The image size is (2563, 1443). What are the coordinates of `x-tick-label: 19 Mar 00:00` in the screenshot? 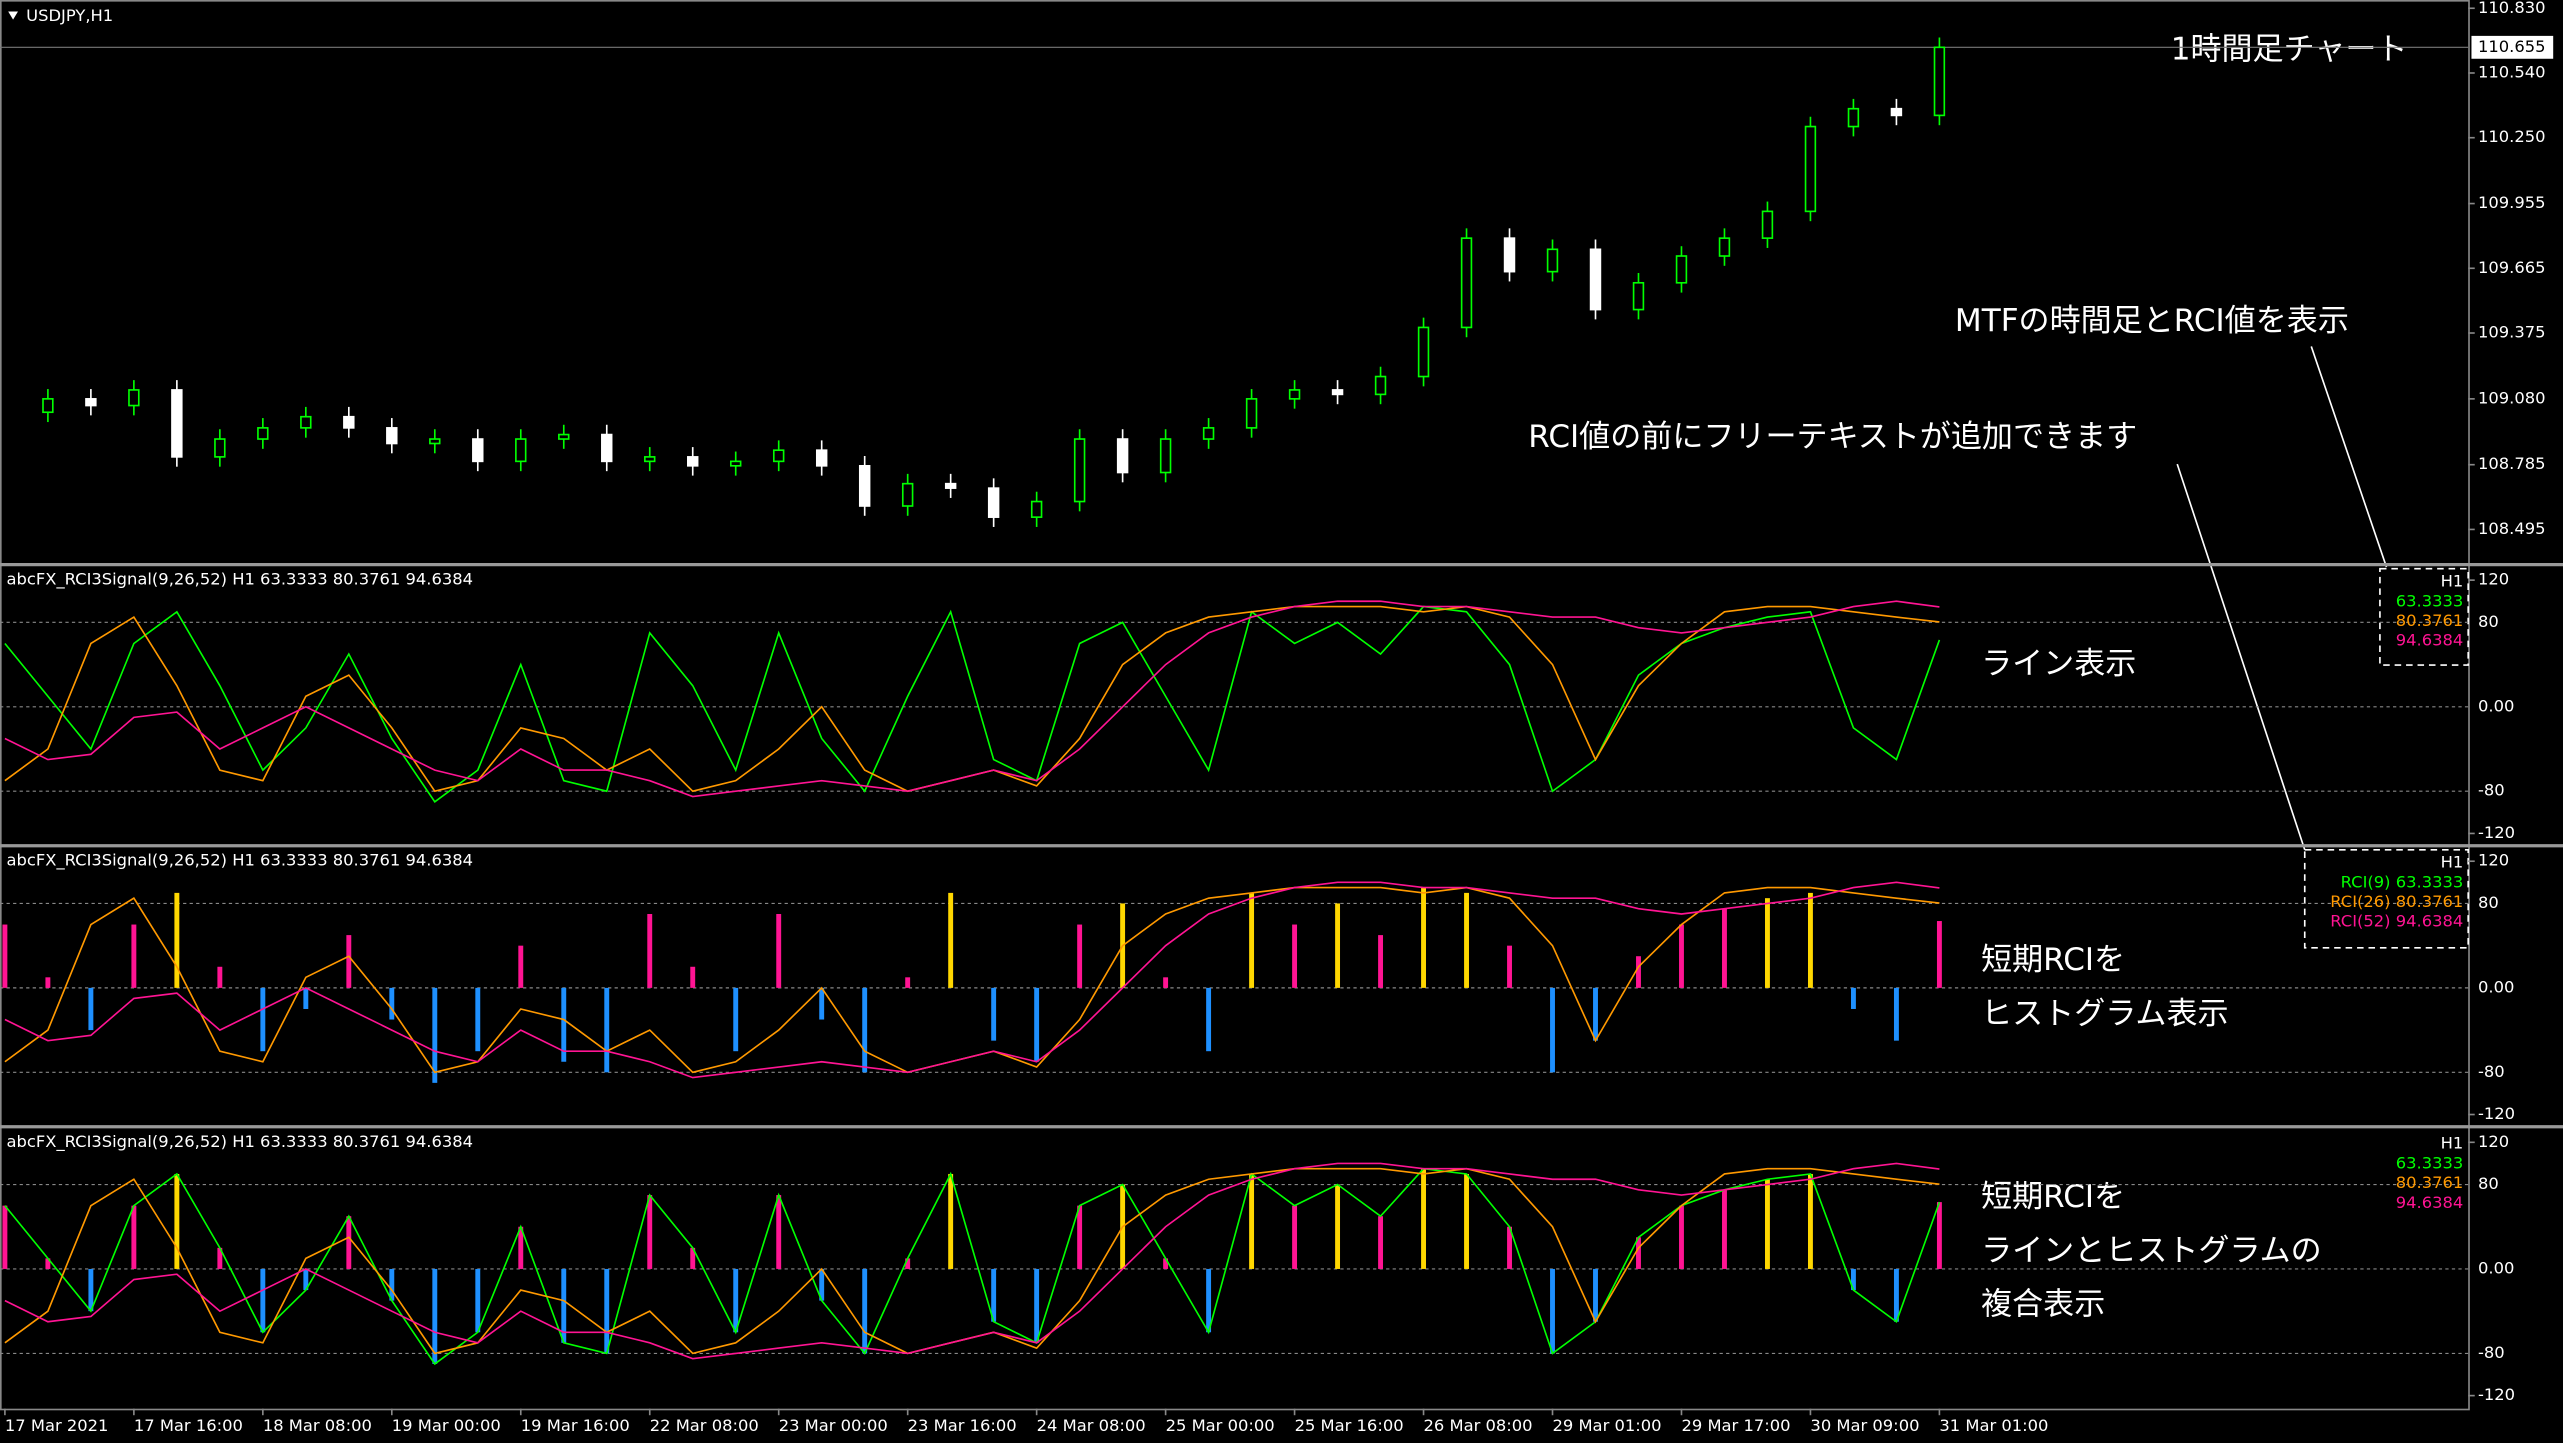 It's located at (446, 1425).